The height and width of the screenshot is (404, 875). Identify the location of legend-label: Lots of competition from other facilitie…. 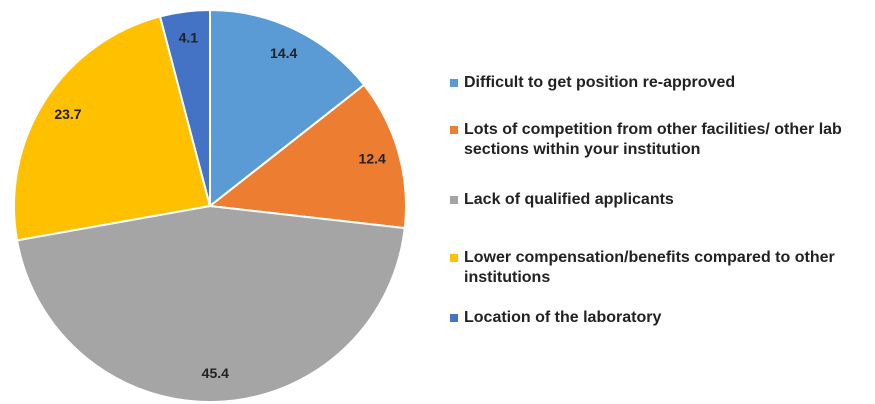
(653, 139).